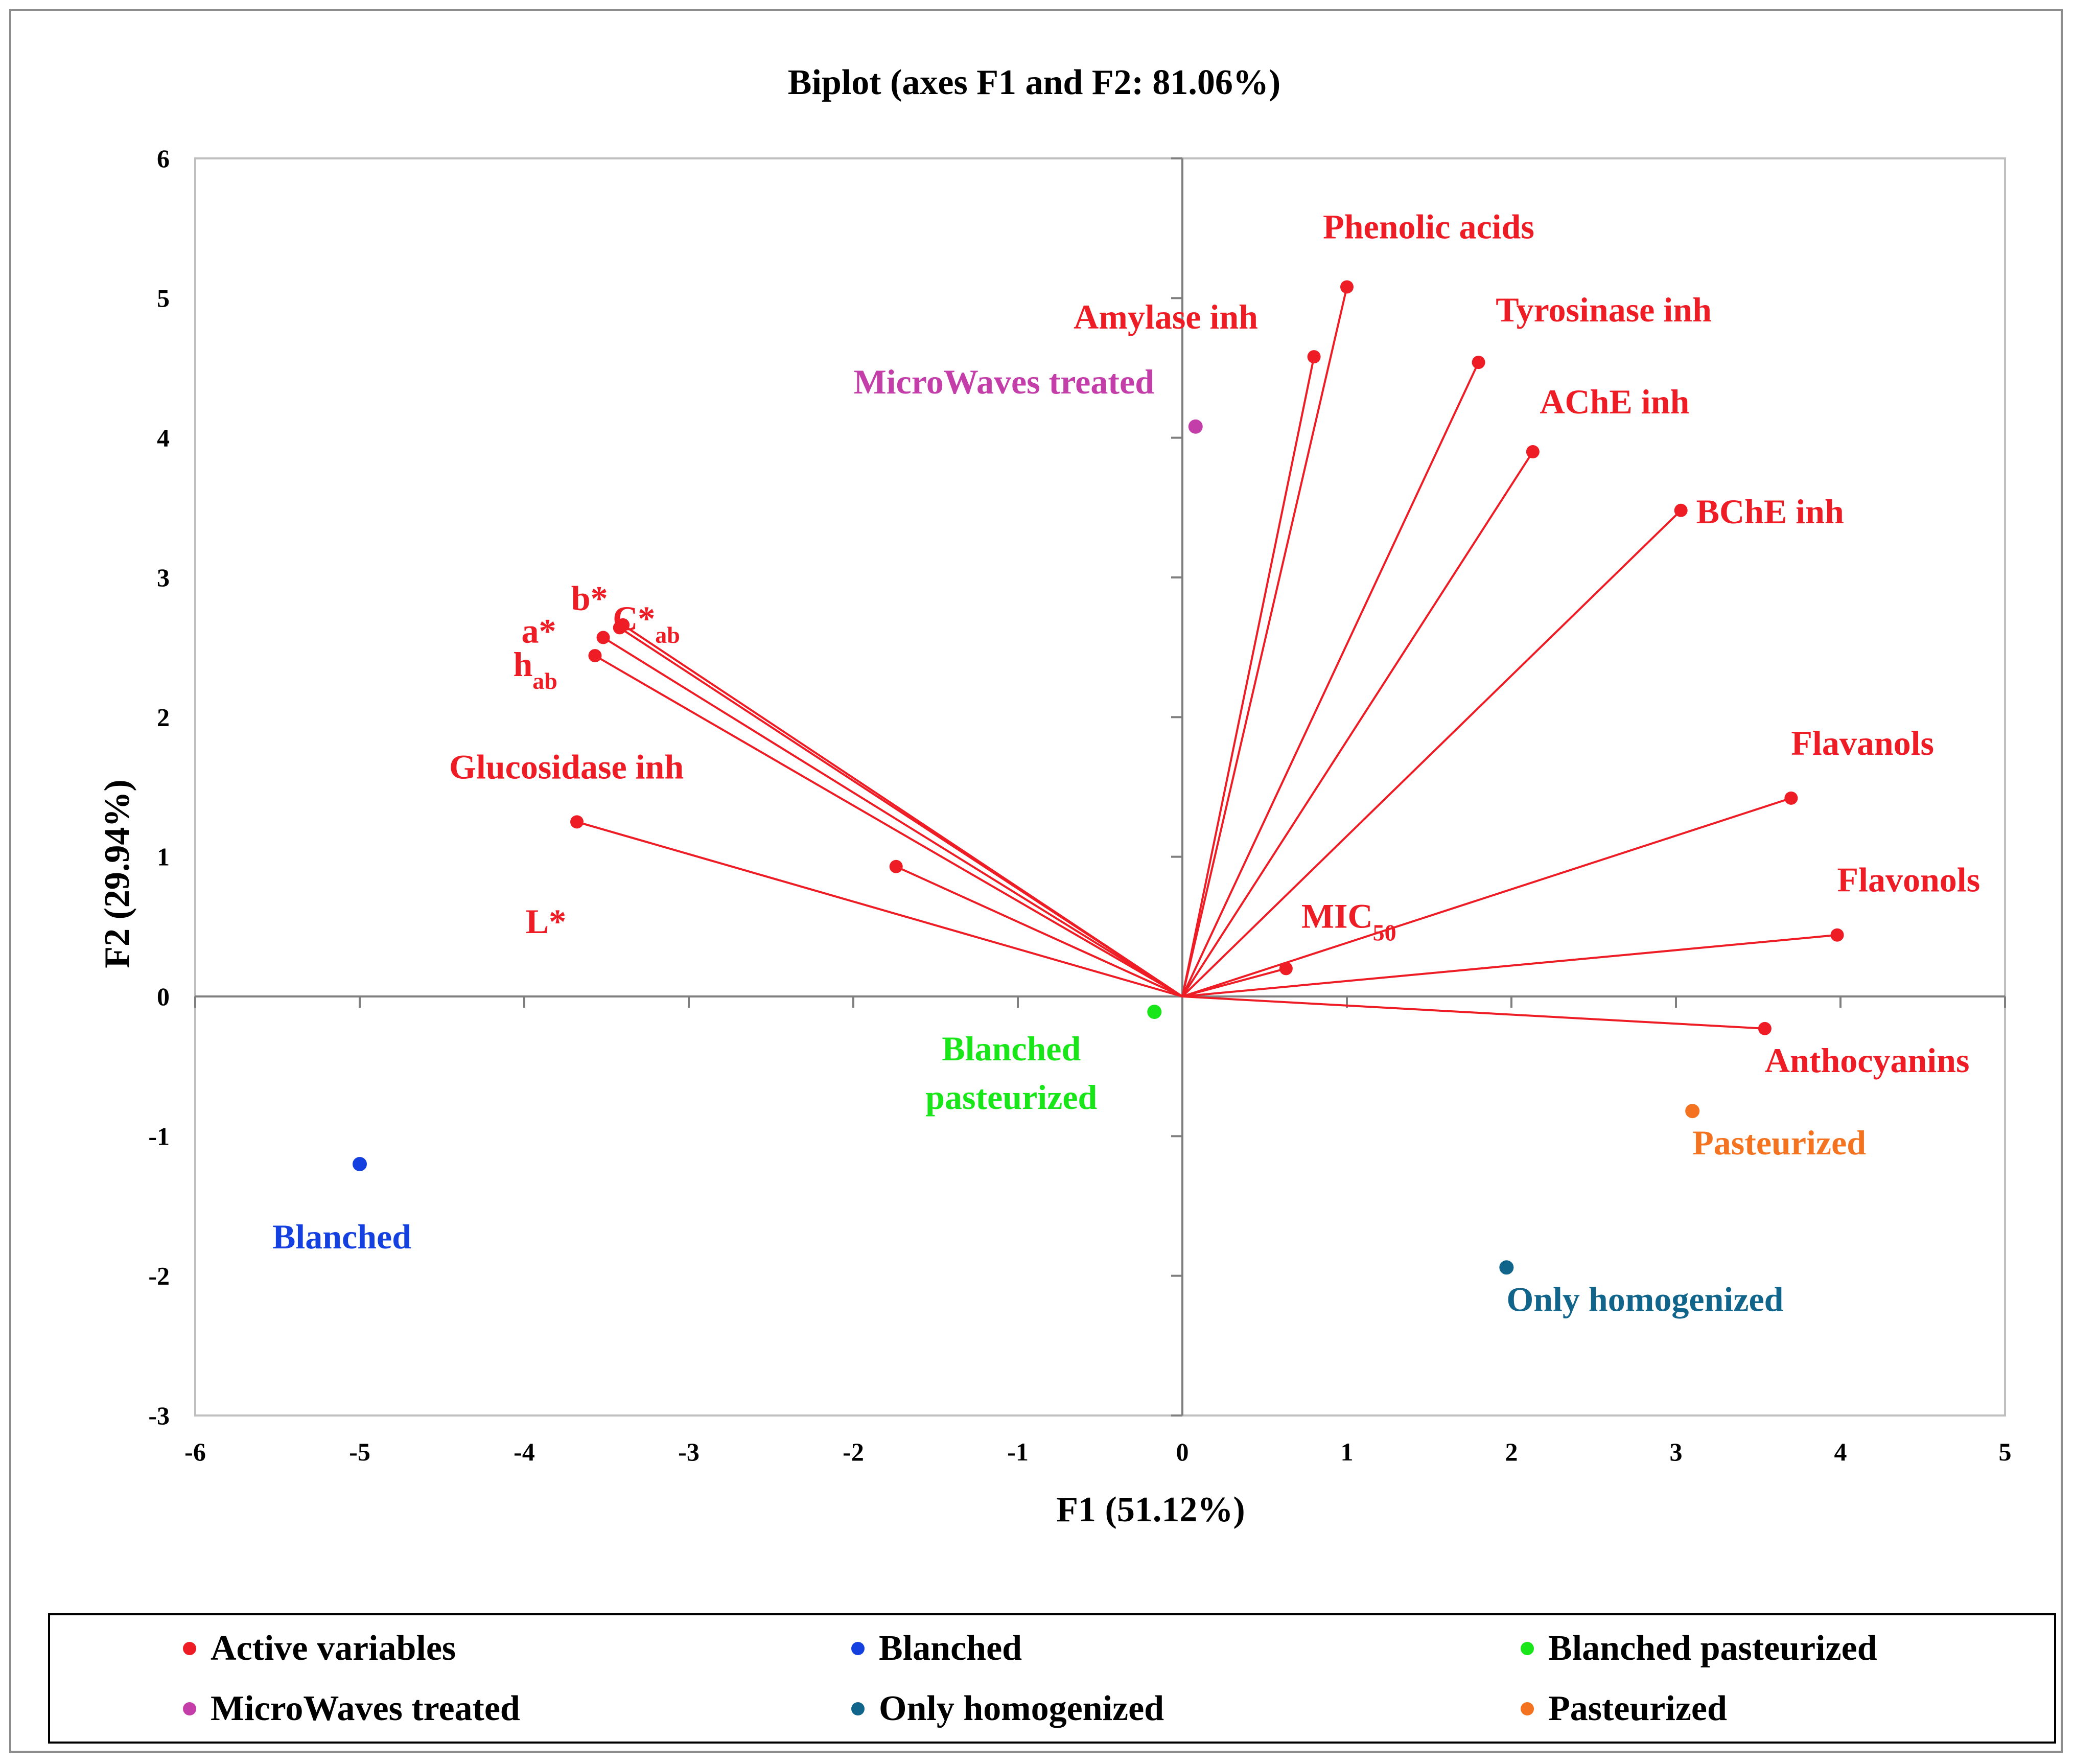 Image resolution: width=2074 pixels, height=1764 pixels. What do you see at coordinates (163, 857) in the screenshot?
I see `y-tick-label: 1` at bounding box center [163, 857].